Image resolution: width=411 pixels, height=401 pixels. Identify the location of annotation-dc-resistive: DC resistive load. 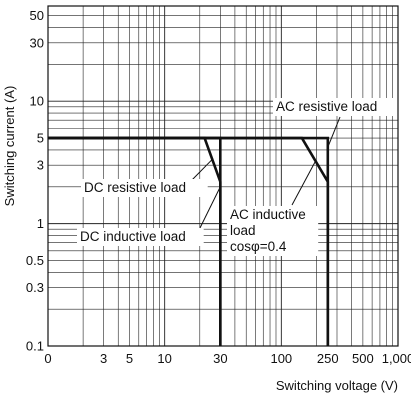
(135, 187).